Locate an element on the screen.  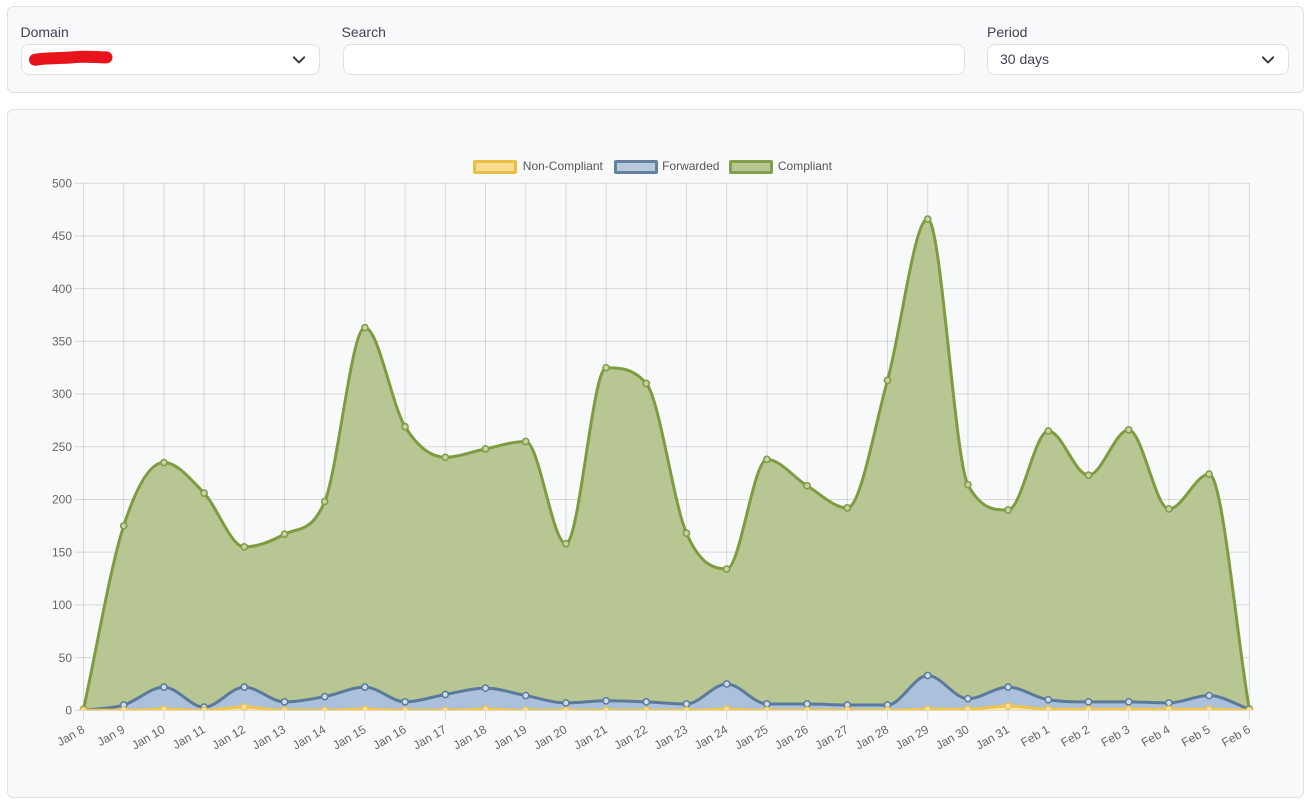
svg-text: Jan 17 is located at coordinates (430, 737).